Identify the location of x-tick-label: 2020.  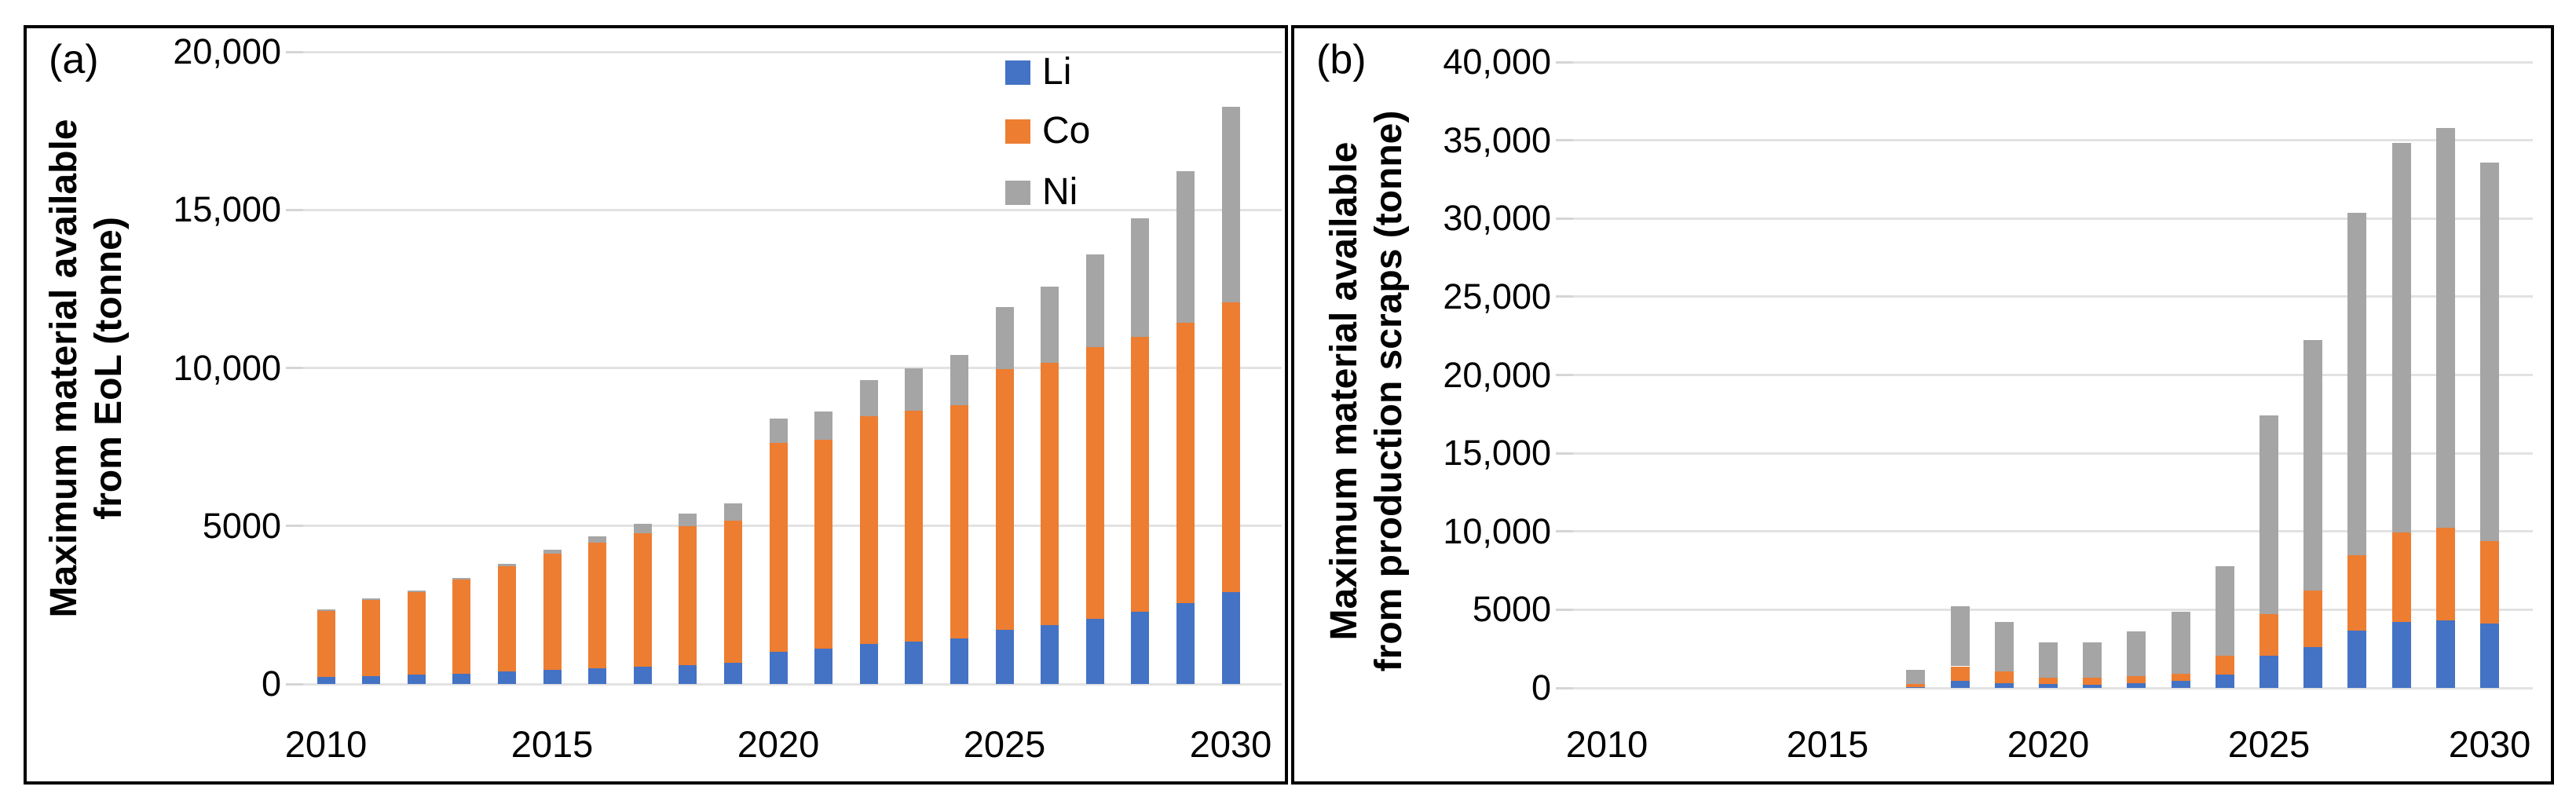
(778, 744).